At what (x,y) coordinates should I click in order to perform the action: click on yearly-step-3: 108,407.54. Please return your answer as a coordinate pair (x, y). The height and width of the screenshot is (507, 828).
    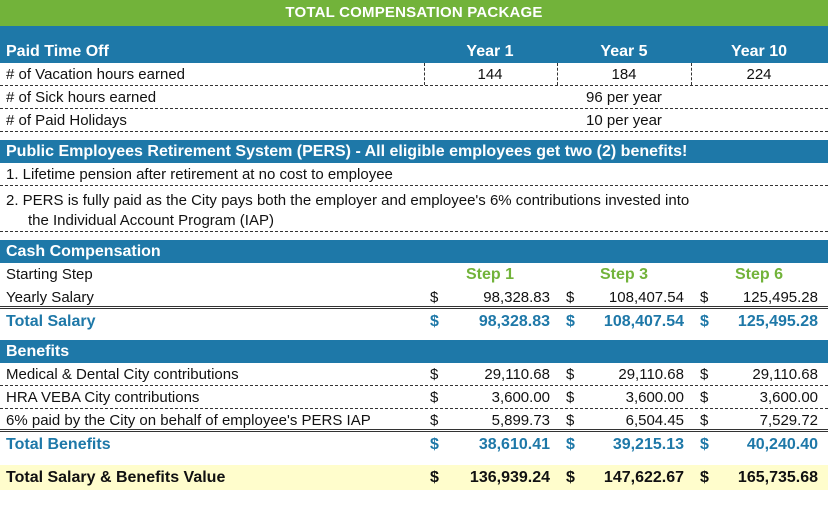
    Looking at the image, I should click on (646, 297).